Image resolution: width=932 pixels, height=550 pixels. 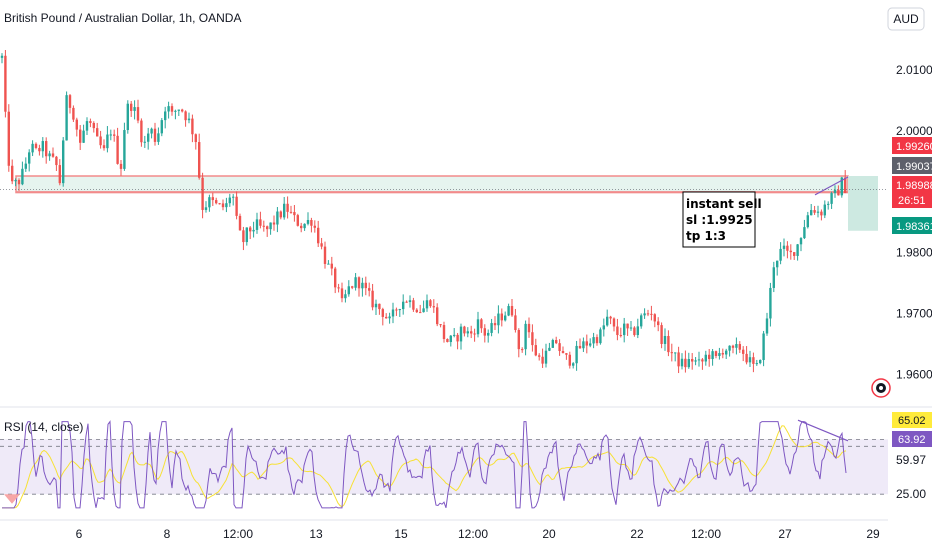 I want to click on currency-button: AUD, so click(x=906, y=19).